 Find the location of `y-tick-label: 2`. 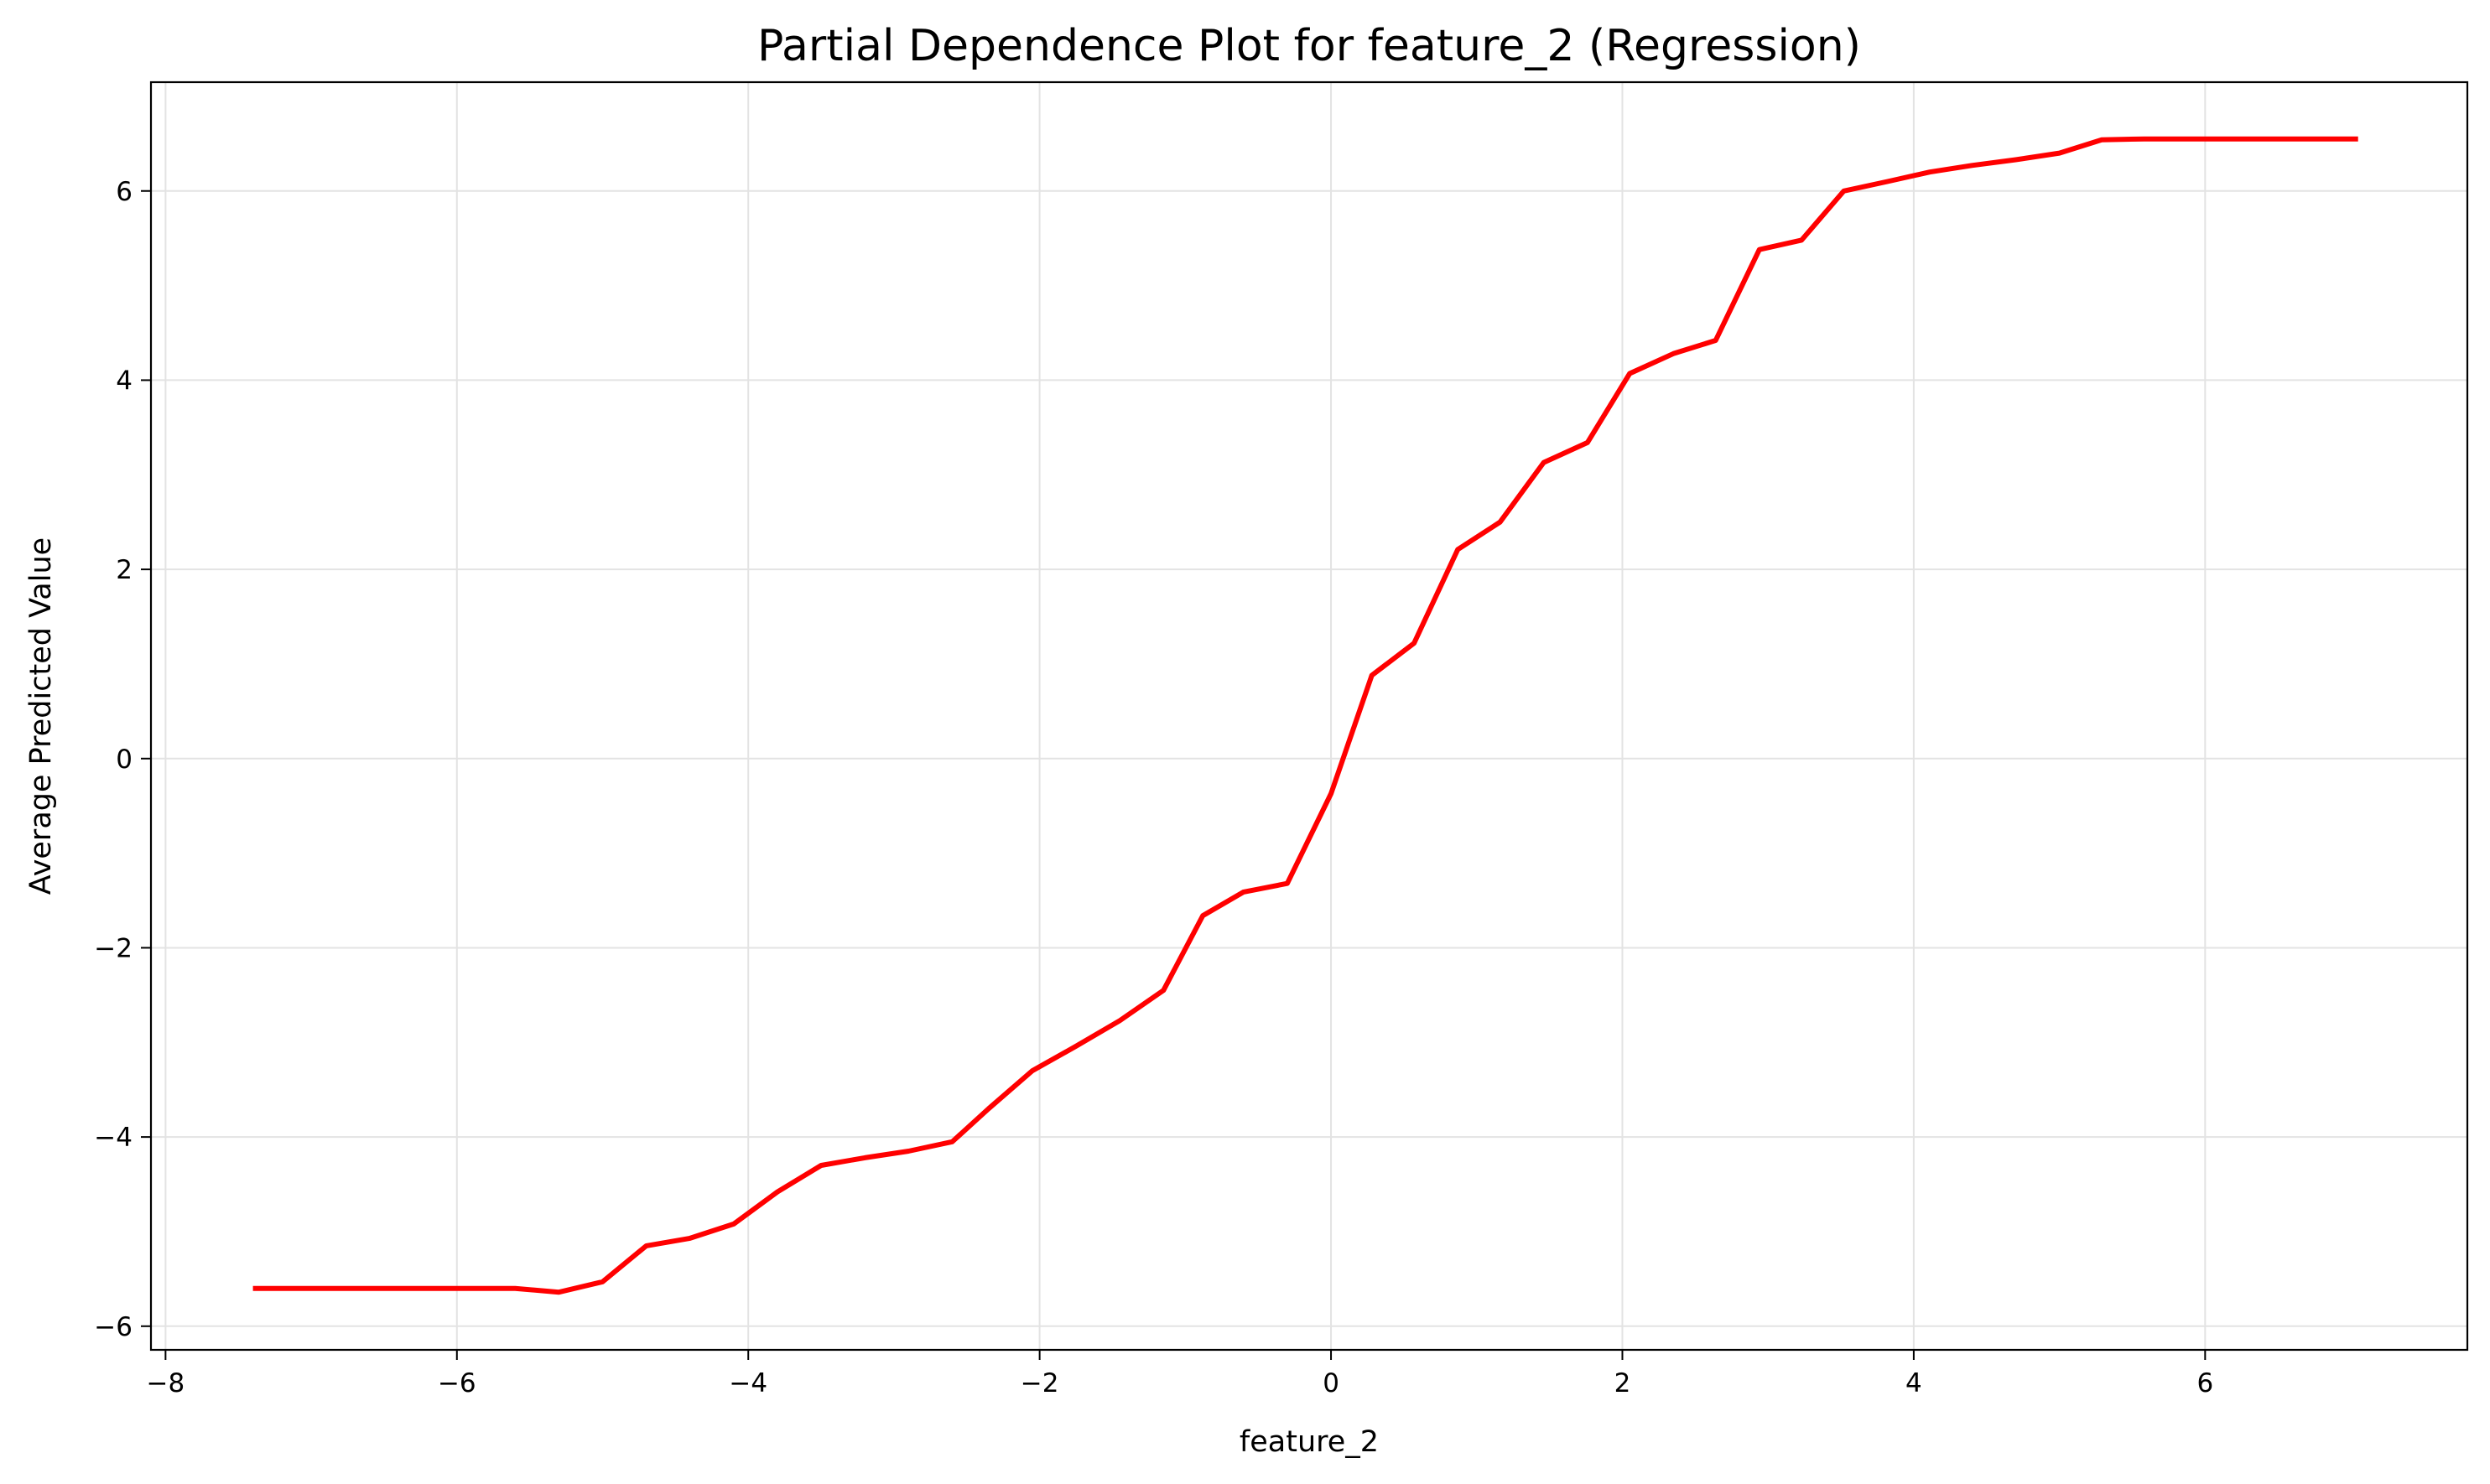

y-tick-label: 2 is located at coordinates (124, 570).